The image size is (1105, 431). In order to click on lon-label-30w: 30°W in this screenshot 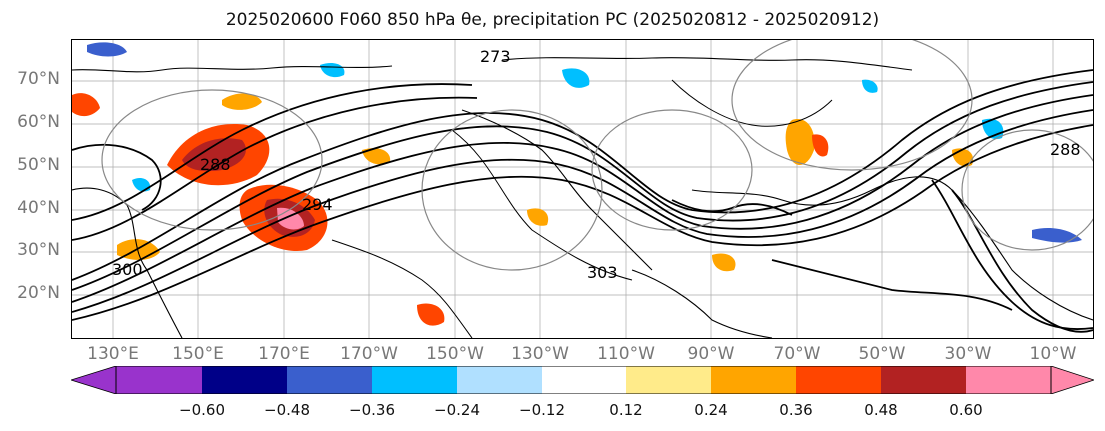, I will do `click(968, 354)`.